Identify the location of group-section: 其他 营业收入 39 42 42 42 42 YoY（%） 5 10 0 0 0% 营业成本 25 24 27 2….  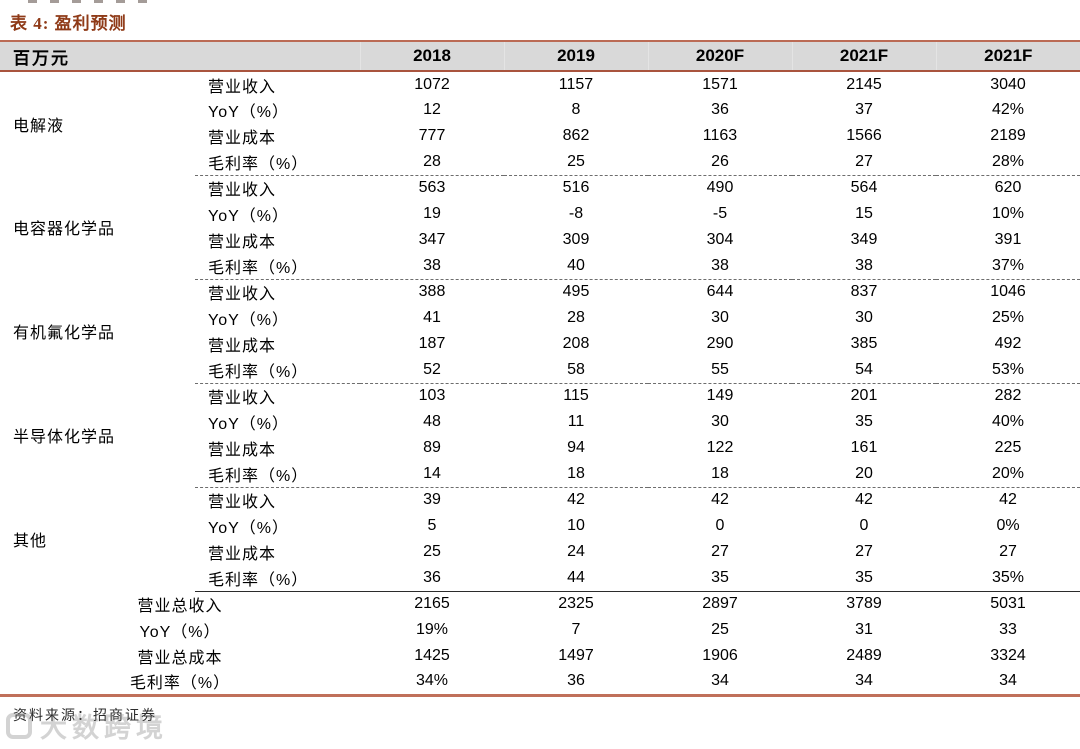
(540, 539).